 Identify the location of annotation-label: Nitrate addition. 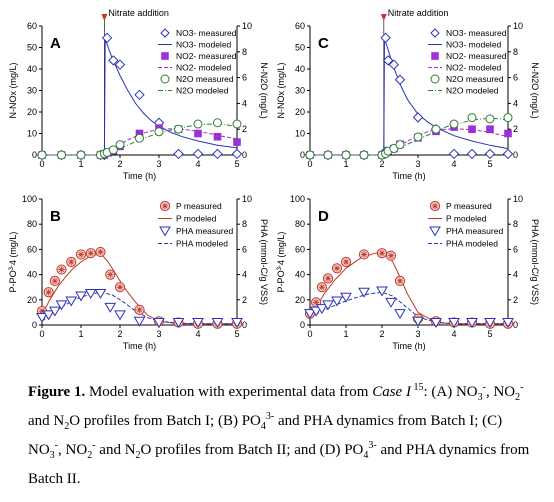
(138, 13).